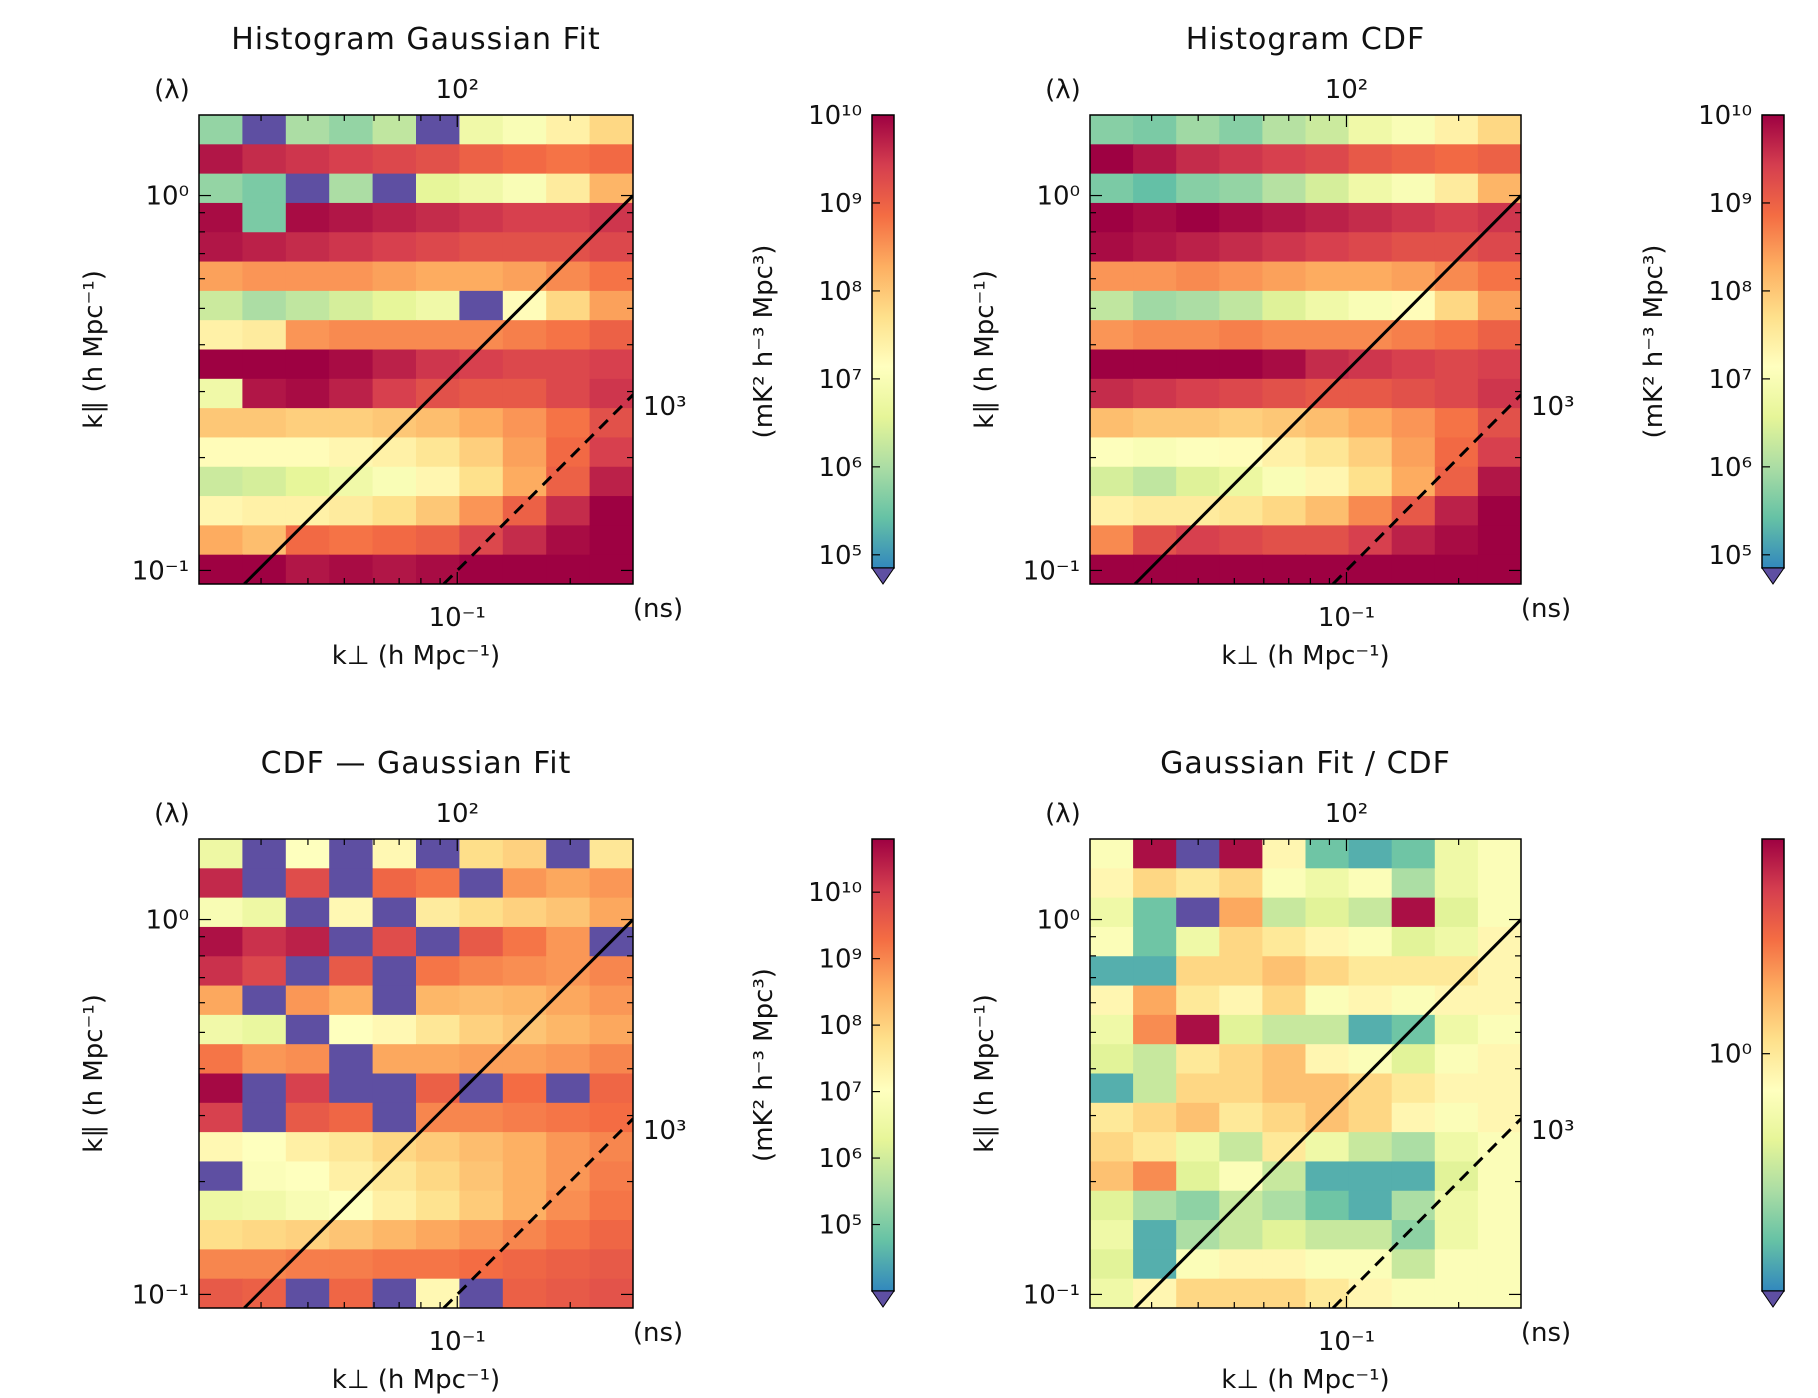 This screenshot has width=1818, height=1398. I want to click on right-axis-label: (ns), so click(658, 609).